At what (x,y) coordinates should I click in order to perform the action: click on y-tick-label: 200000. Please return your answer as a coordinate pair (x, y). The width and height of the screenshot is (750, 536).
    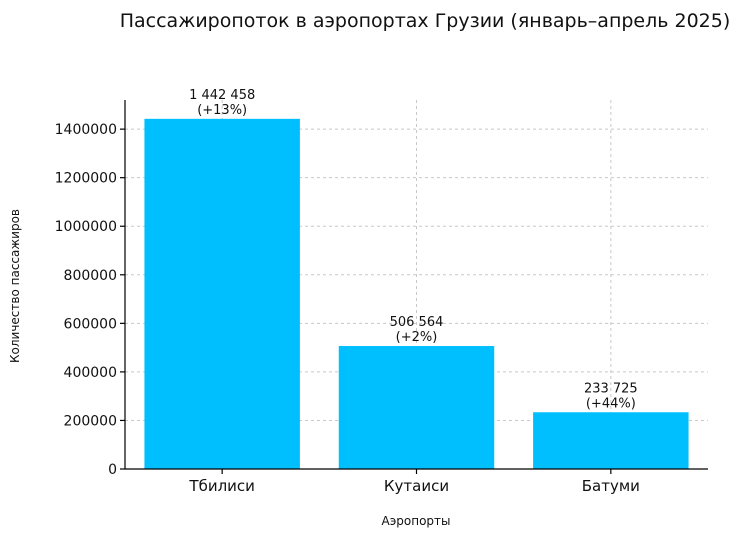
    Looking at the image, I should click on (90, 421).